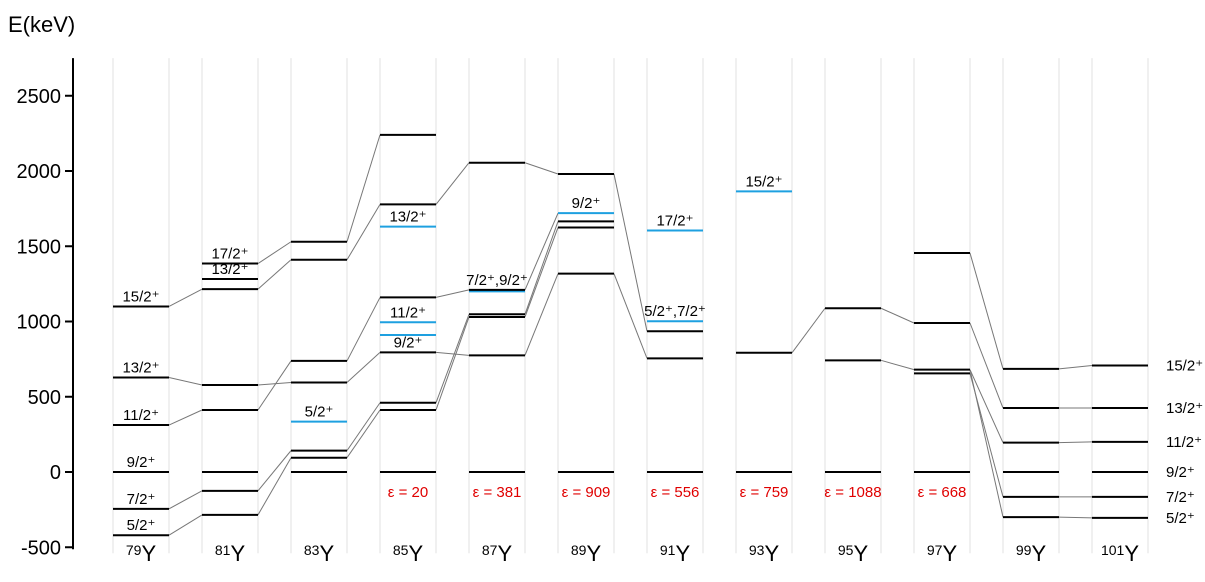 Image resolution: width=1205 pixels, height=582 pixels. What do you see at coordinates (55, 473) in the screenshot?
I see `y-tick-label: 0` at bounding box center [55, 473].